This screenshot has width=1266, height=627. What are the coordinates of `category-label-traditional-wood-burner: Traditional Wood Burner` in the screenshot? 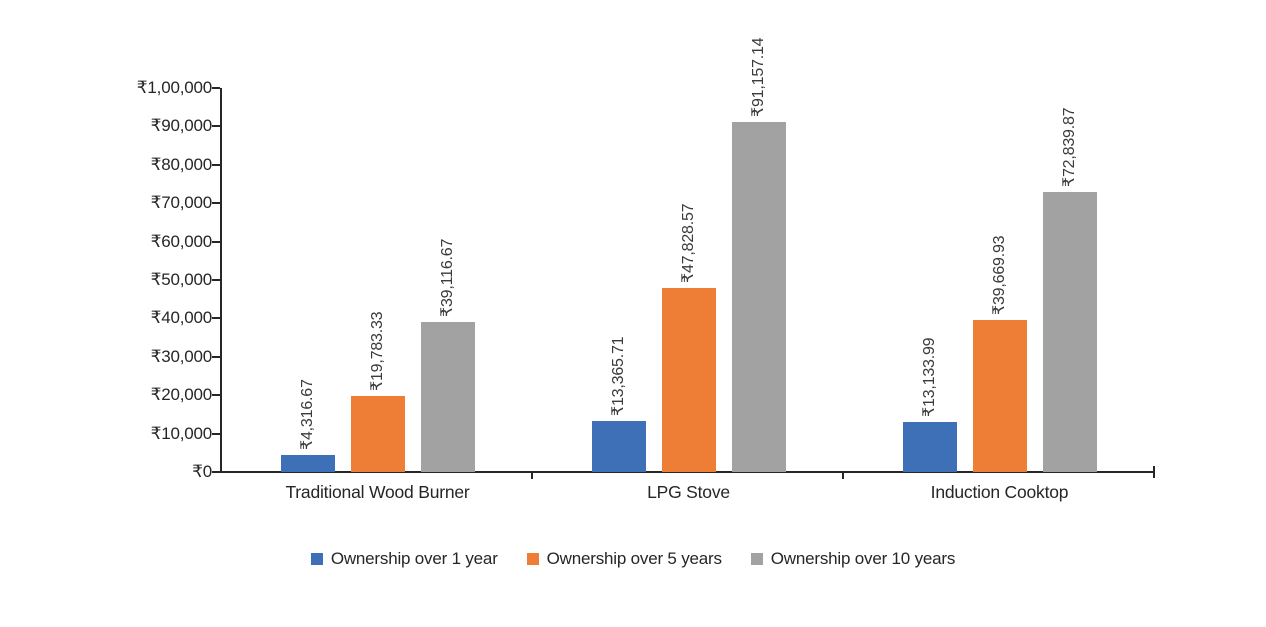 It's located at (377, 492).